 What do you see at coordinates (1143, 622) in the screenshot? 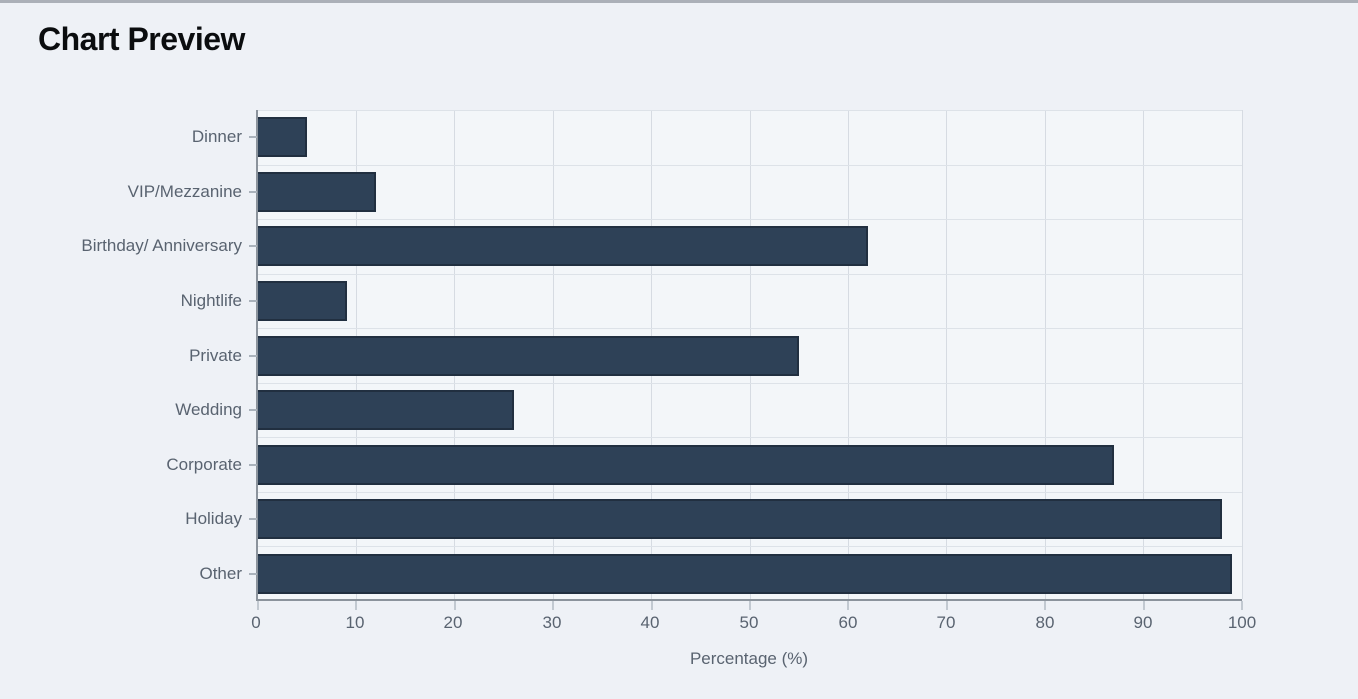
I see `x-tick-label: 90` at bounding box center [1143, 622].